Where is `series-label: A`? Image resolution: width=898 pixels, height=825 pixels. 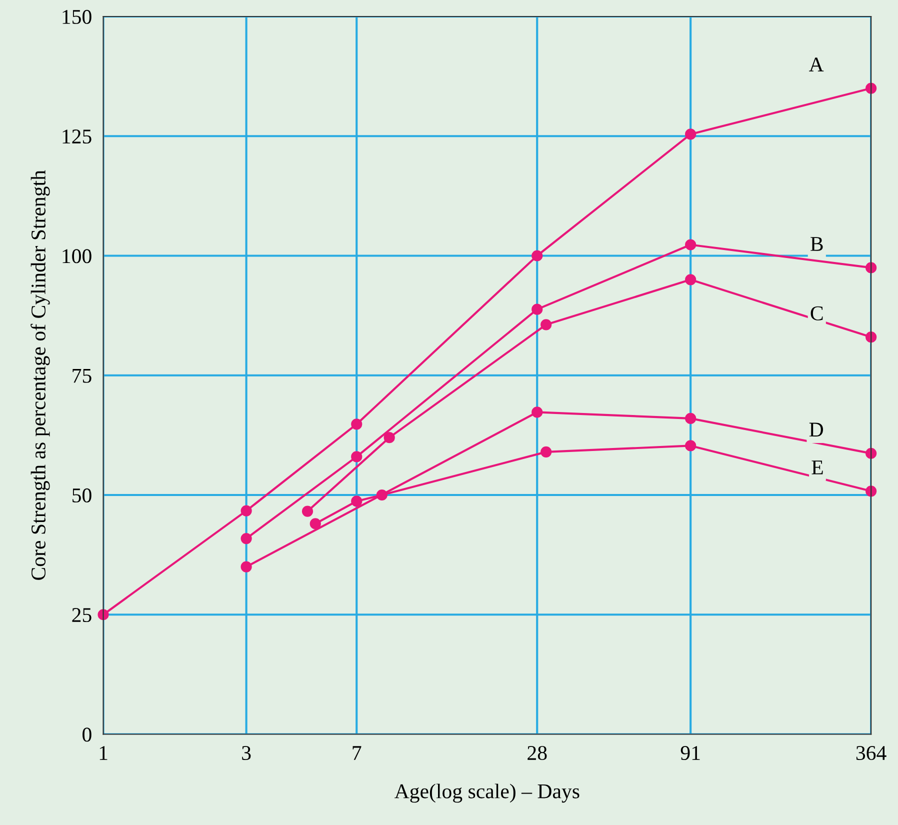
series-label: A is located at coordinates (816, 65).